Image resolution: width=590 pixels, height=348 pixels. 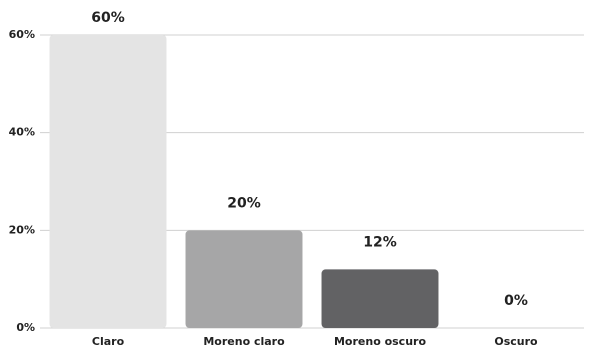 What do you see at coordinates (516, 301) in the screenshot?
I see `value-label: 0%` at bounding box center [516, 301].